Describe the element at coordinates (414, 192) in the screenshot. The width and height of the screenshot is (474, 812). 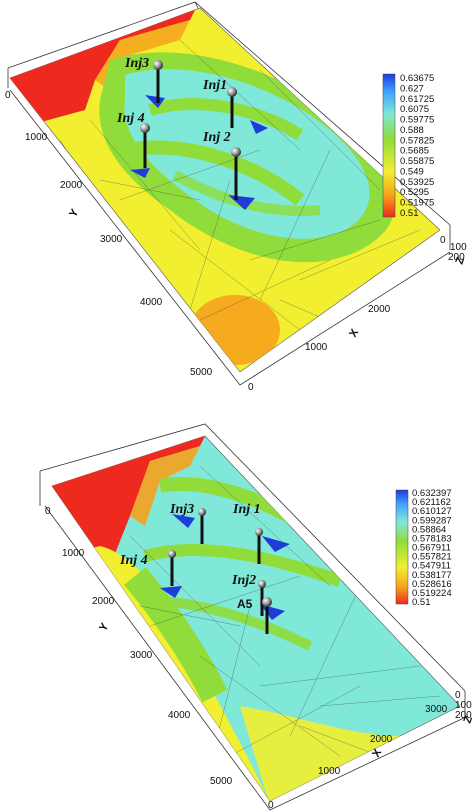
I see `legend-label: 0.5295` at that location.